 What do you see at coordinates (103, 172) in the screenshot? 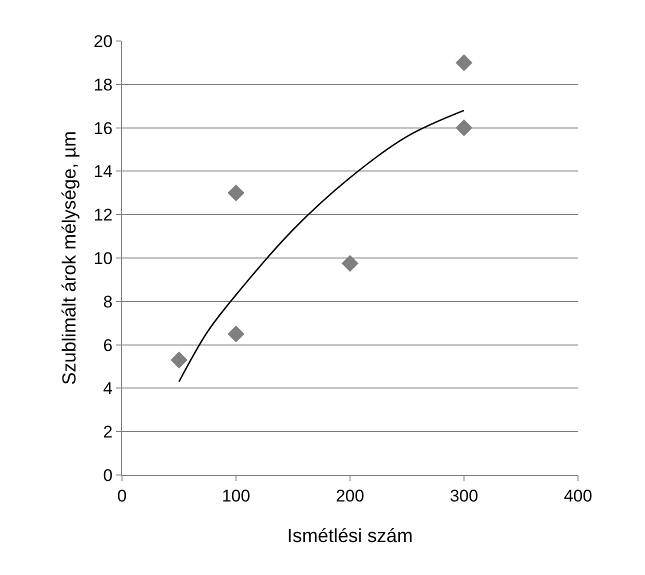
I see `y-tick-label: 14` at bounding box center [103, 172].